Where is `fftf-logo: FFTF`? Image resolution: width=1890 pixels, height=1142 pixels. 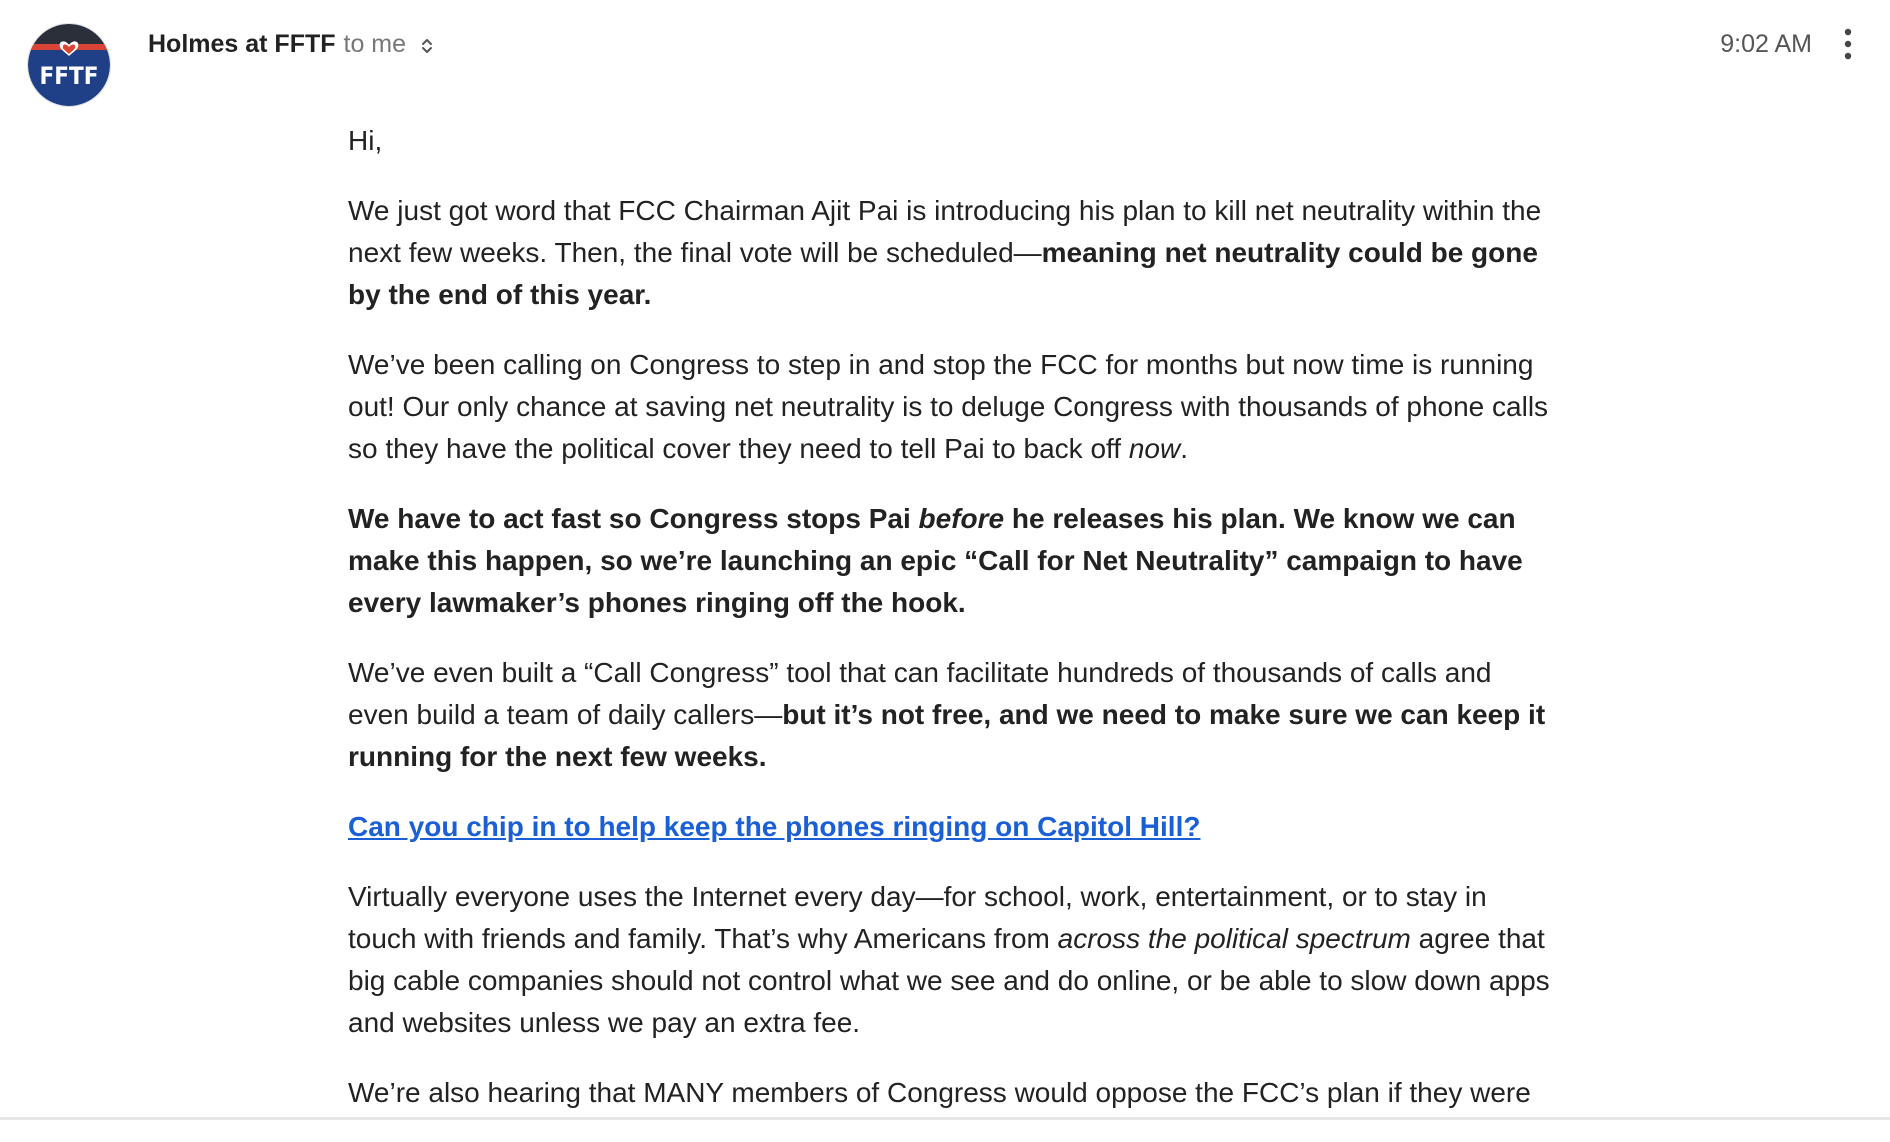
fftf-logo: FFTF is located at coordinates (69, 65).